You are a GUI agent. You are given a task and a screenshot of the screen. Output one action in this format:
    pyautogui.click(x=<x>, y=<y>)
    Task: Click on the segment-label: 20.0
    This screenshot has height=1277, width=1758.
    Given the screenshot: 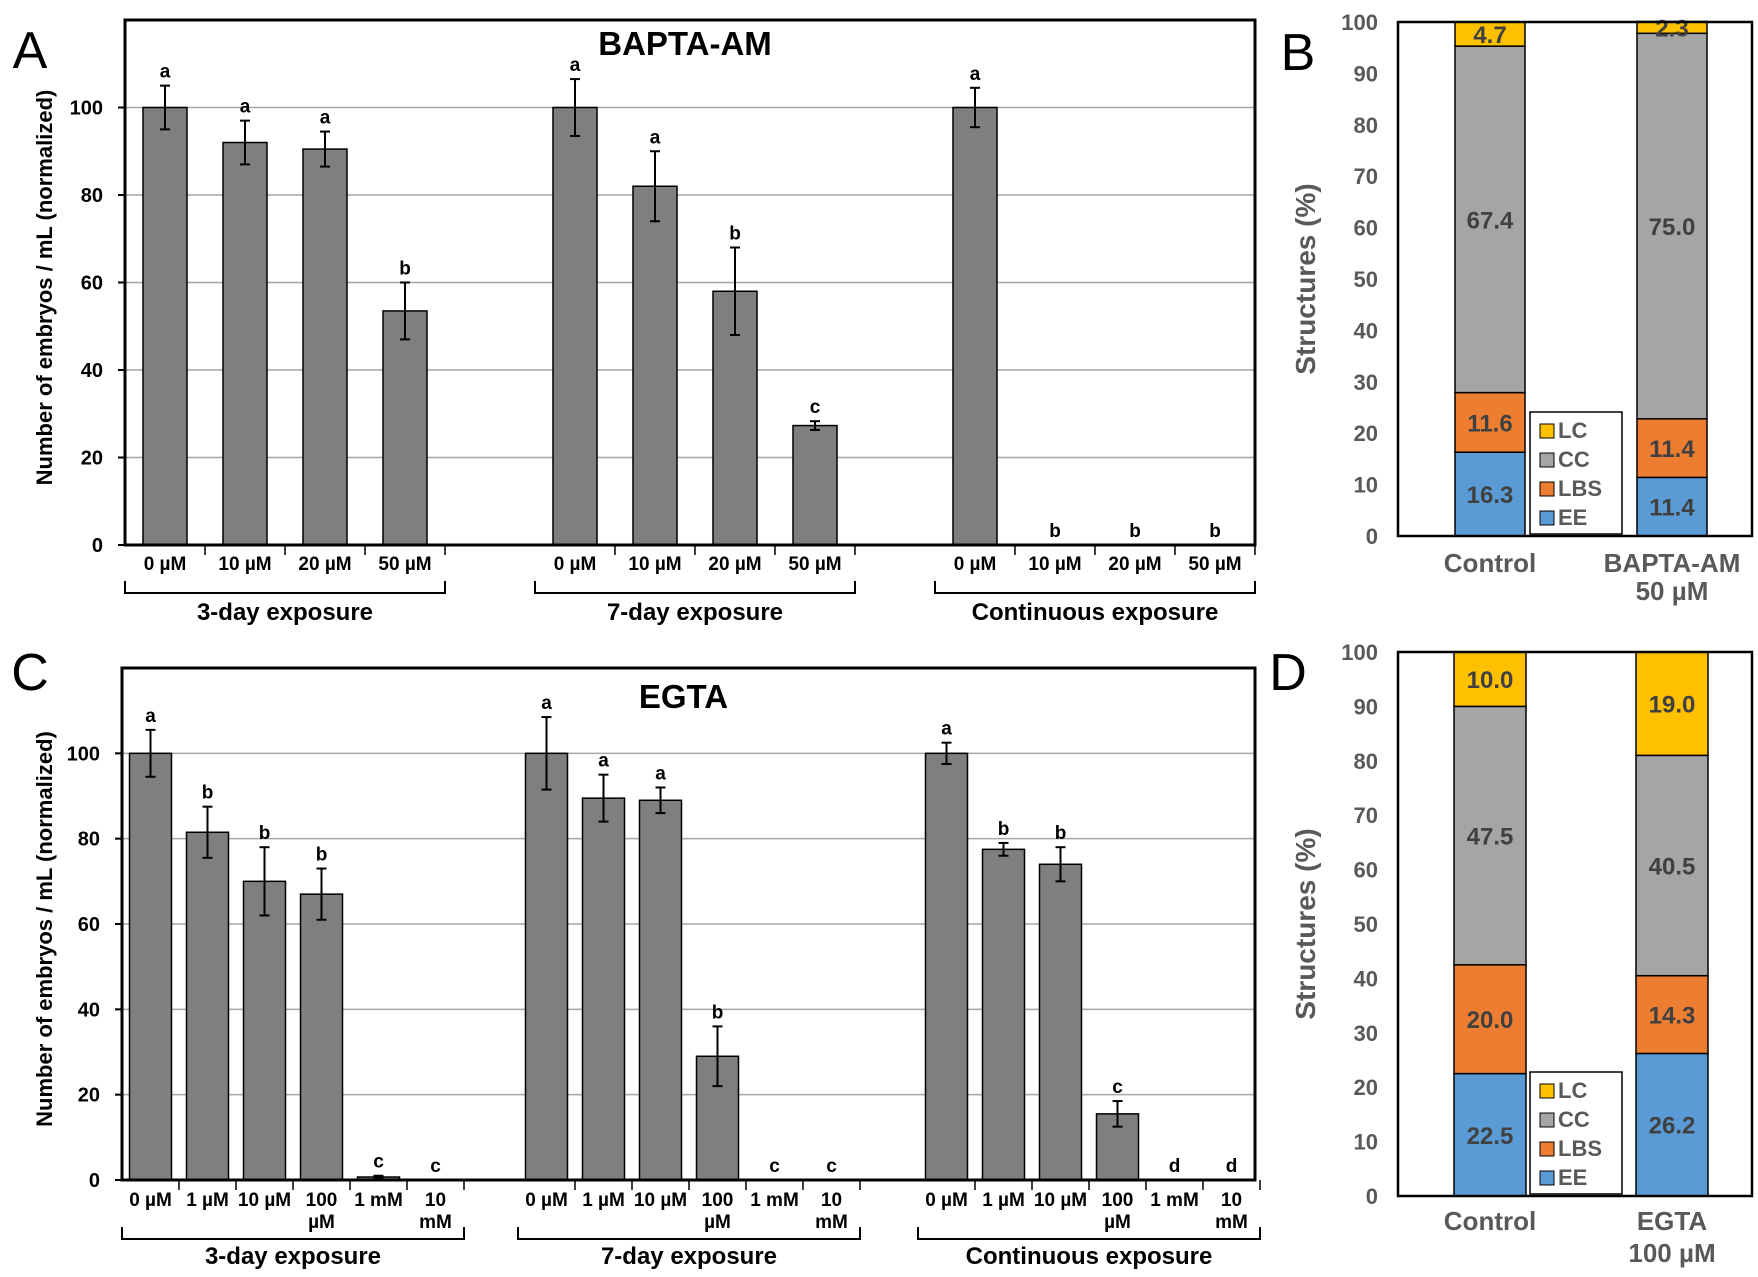 What is the action you would take?
    pyautogui.click(x=1490, y=1020)
    